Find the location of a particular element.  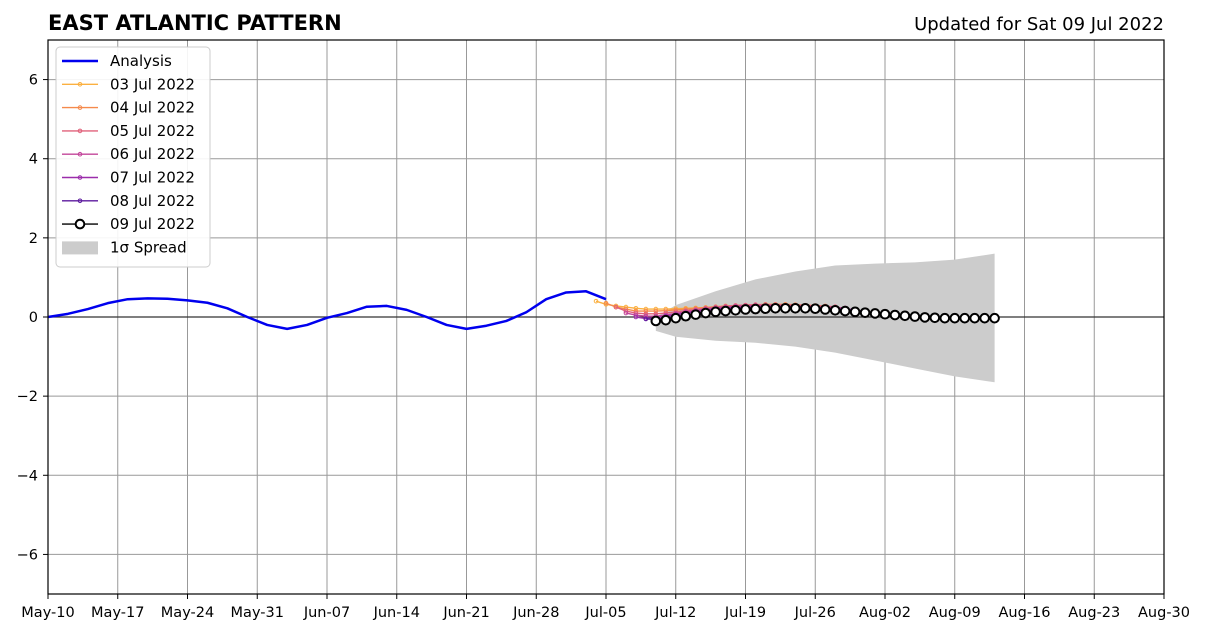

y-tick-label: 6 is located at coordinates (33, 81).